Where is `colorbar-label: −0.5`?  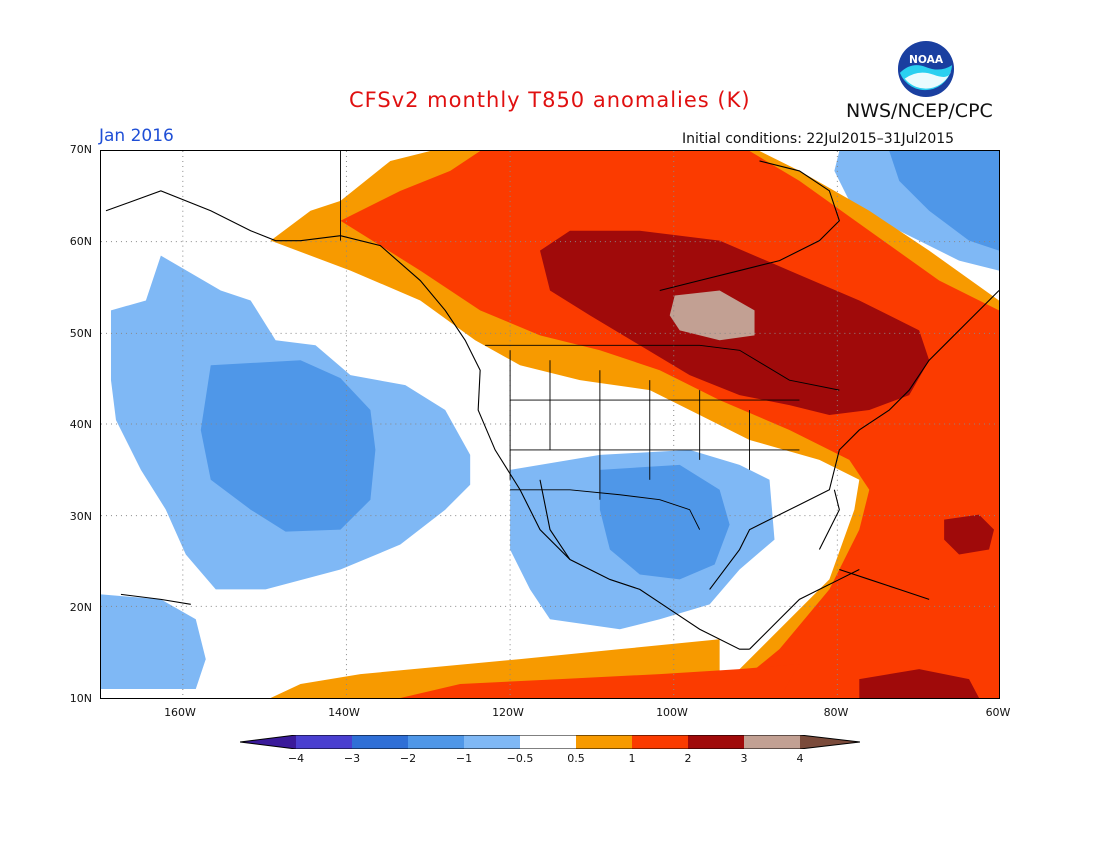 colorbar-label: −0.5 is located at coordinates (520, 758).